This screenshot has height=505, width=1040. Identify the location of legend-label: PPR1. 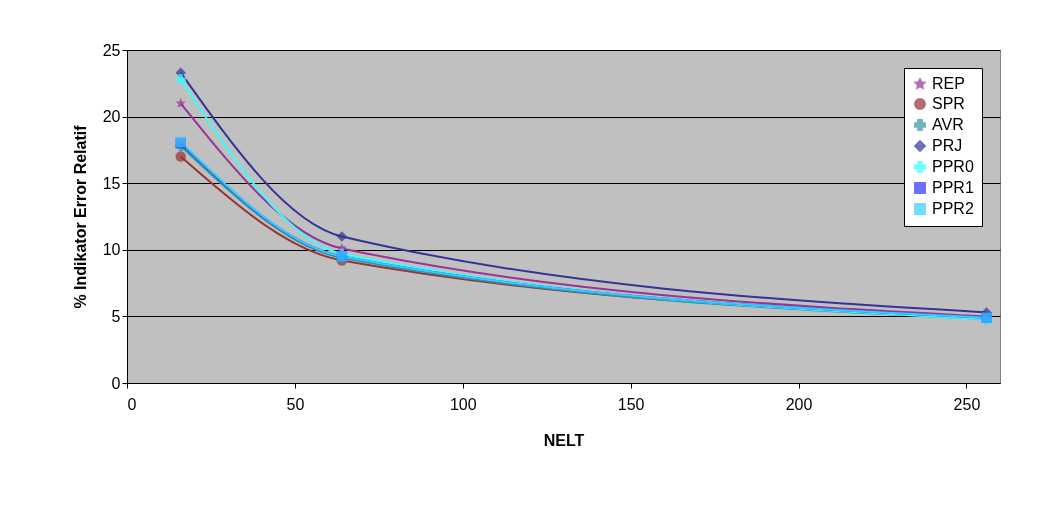
(953, 187).